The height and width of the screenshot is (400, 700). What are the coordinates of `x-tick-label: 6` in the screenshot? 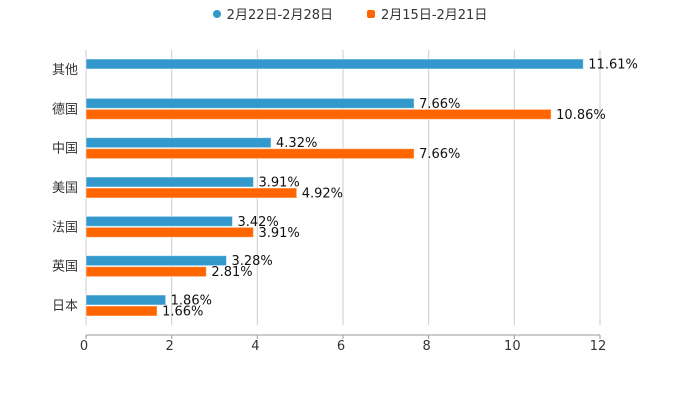 It's located at (341, 346).